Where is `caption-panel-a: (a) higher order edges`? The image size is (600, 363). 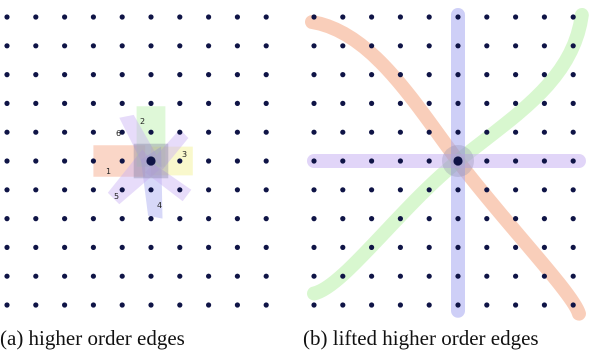 caption-panel-a: (a) higher order edges is located at coordinates (92, 338).